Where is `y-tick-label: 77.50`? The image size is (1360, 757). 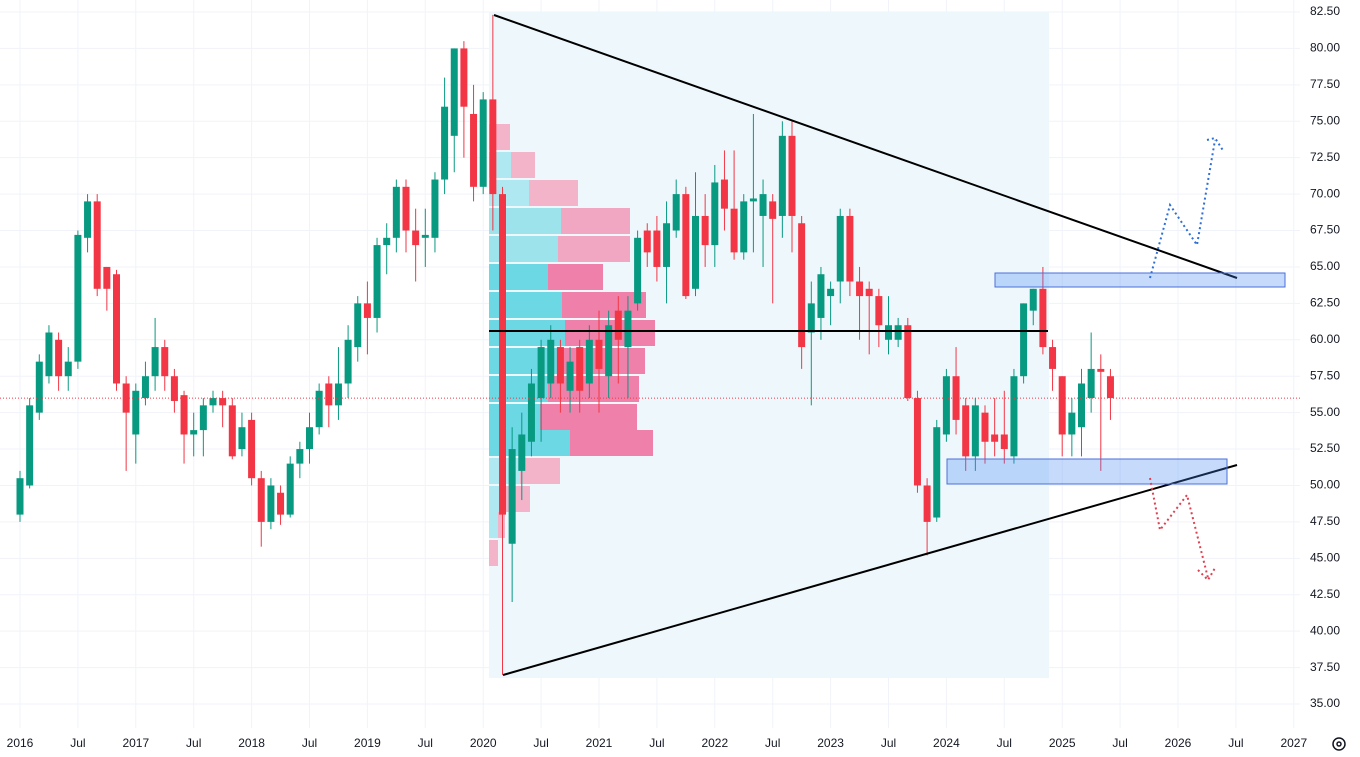
y-tick-label: 77.50 is located at coordinates (1325, 84).